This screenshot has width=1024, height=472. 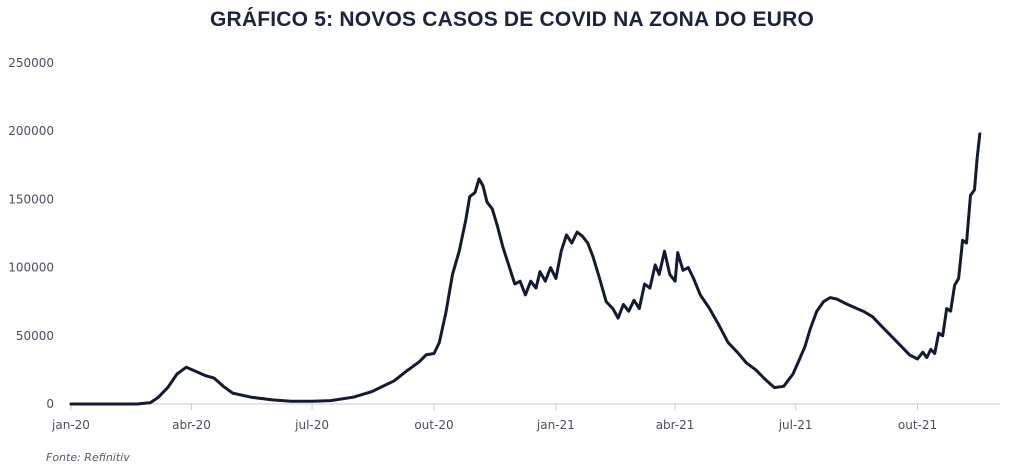 I want to click on x-tick-label: abr-20, so click(x=191, y=425).